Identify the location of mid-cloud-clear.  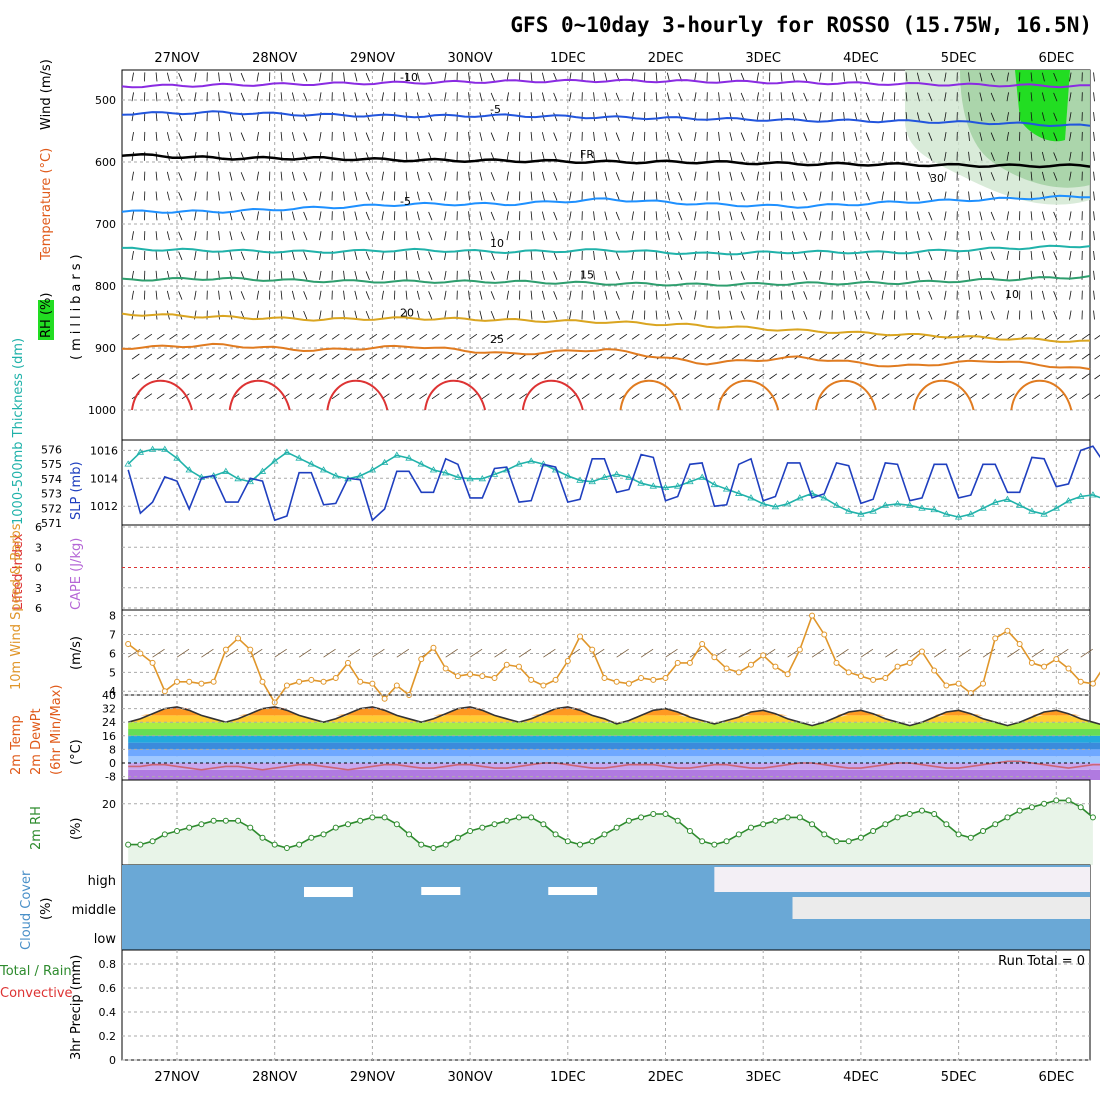
(941, 908).